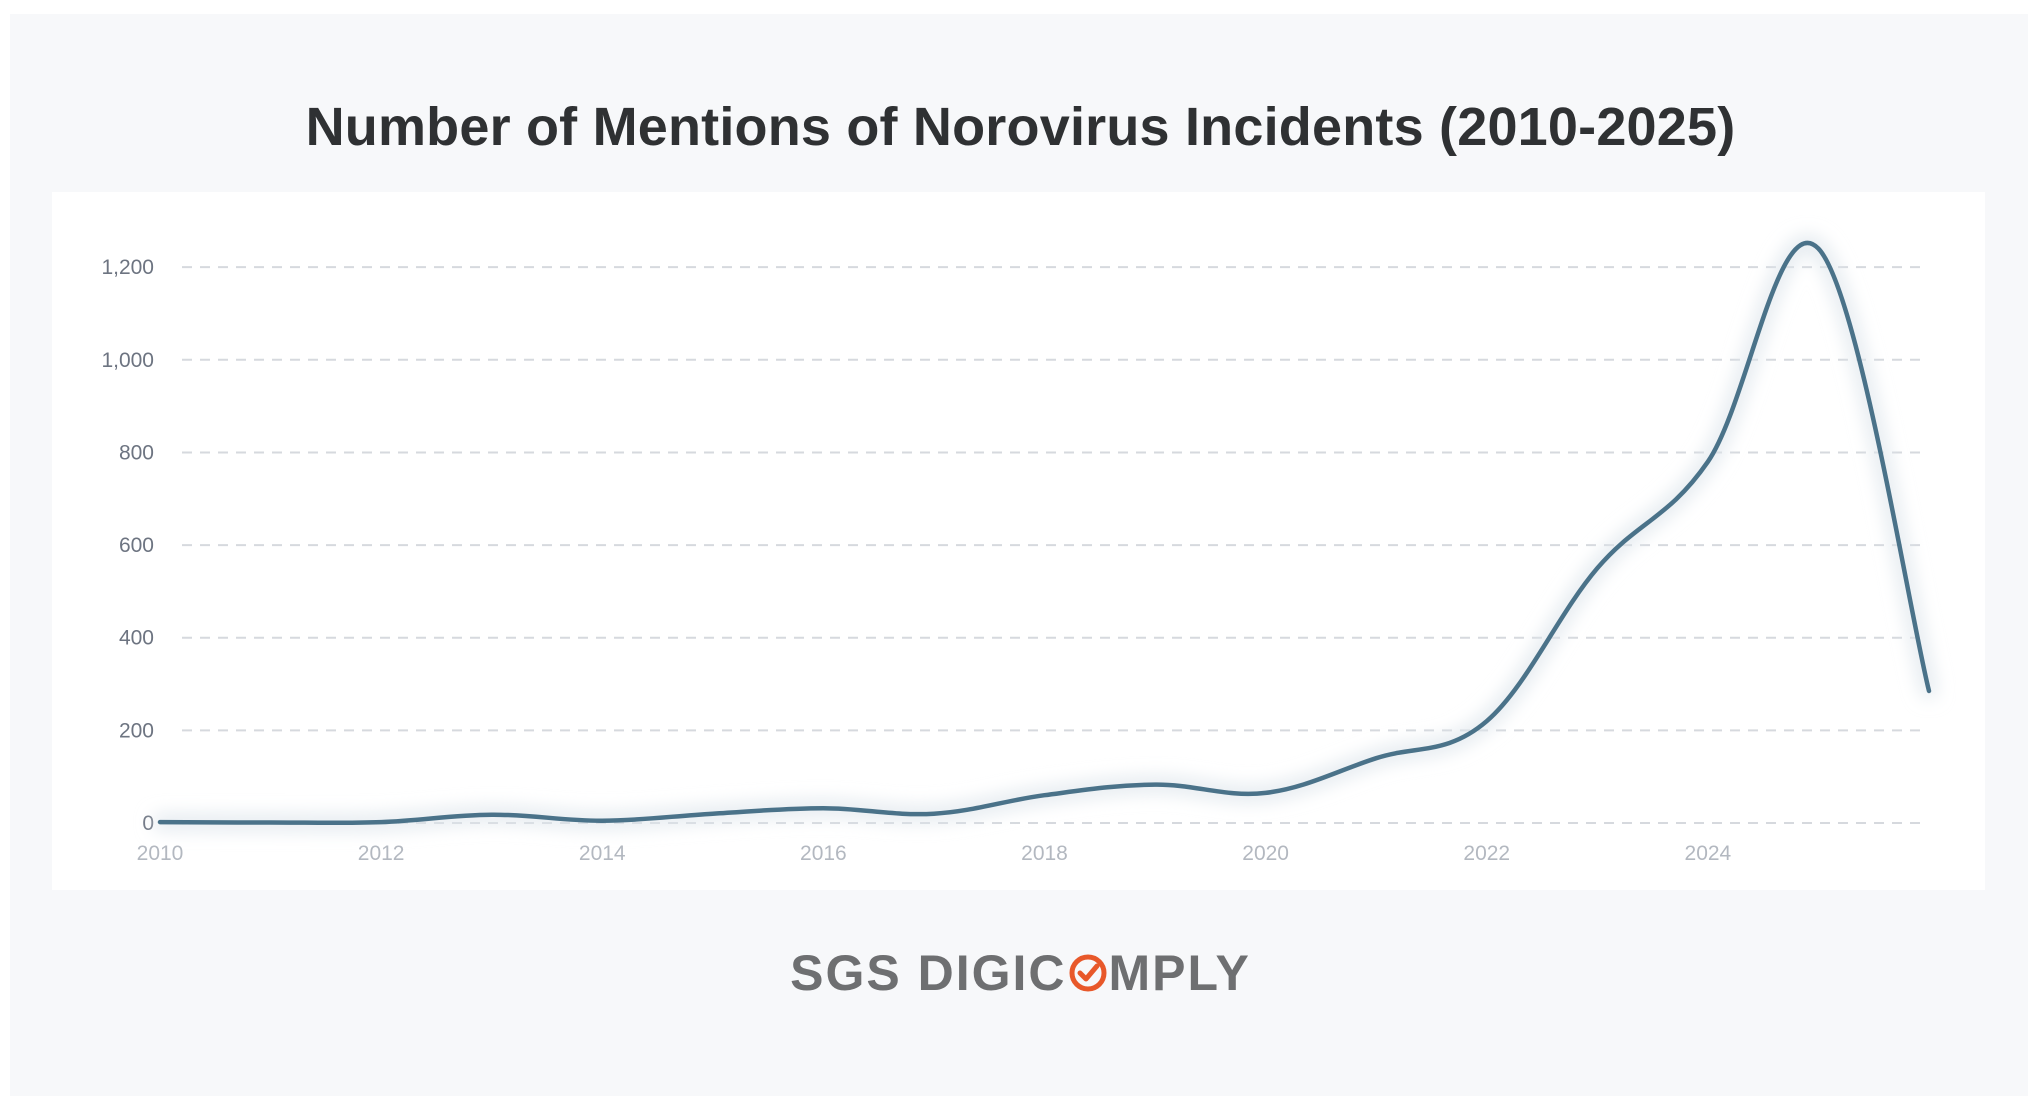  Describe the element at coordinates (148, 823) in the screenshot. I see `y-tick-label: 0` at that location.